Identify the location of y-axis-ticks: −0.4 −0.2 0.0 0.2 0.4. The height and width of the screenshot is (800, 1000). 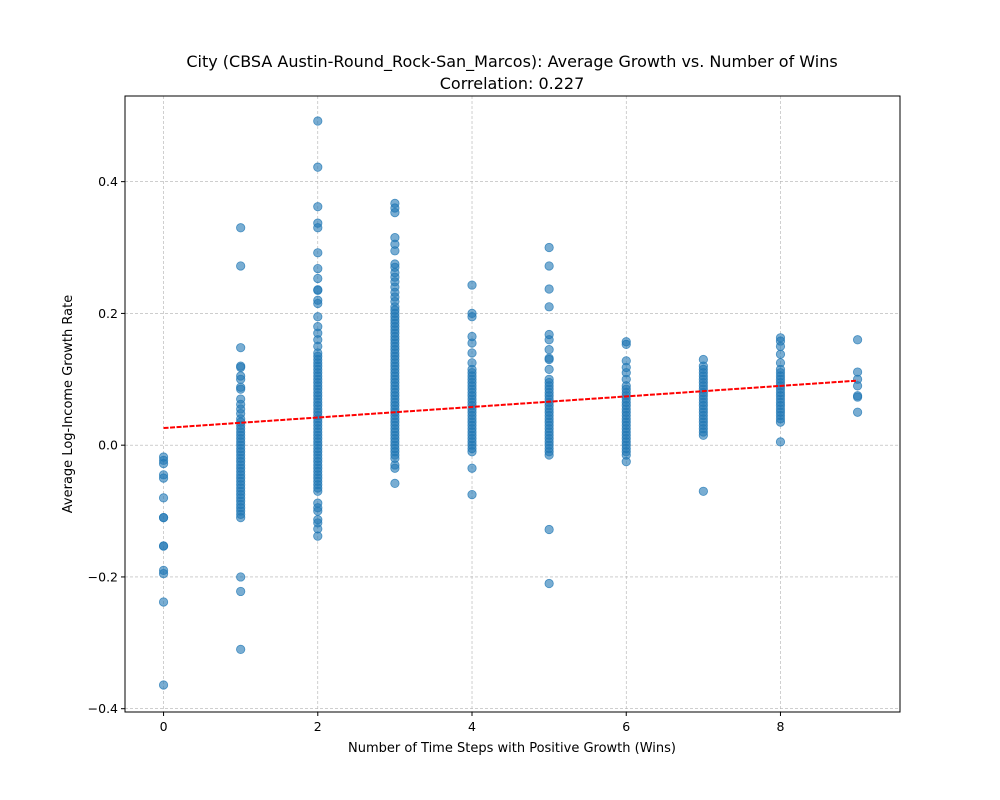
(106, 445).